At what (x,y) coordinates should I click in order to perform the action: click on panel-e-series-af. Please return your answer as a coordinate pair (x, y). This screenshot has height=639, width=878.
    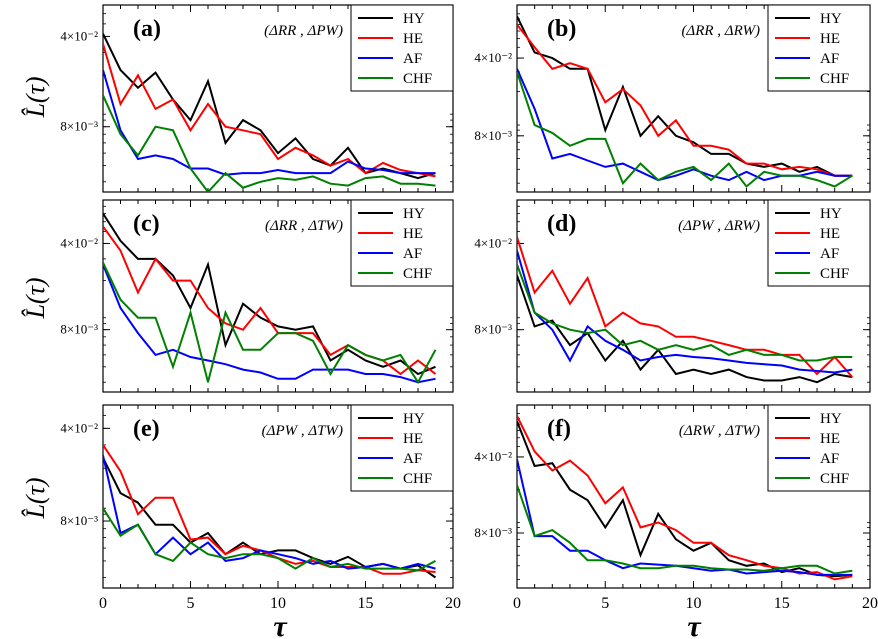
    Looking at the image, I should click on (269, 512).